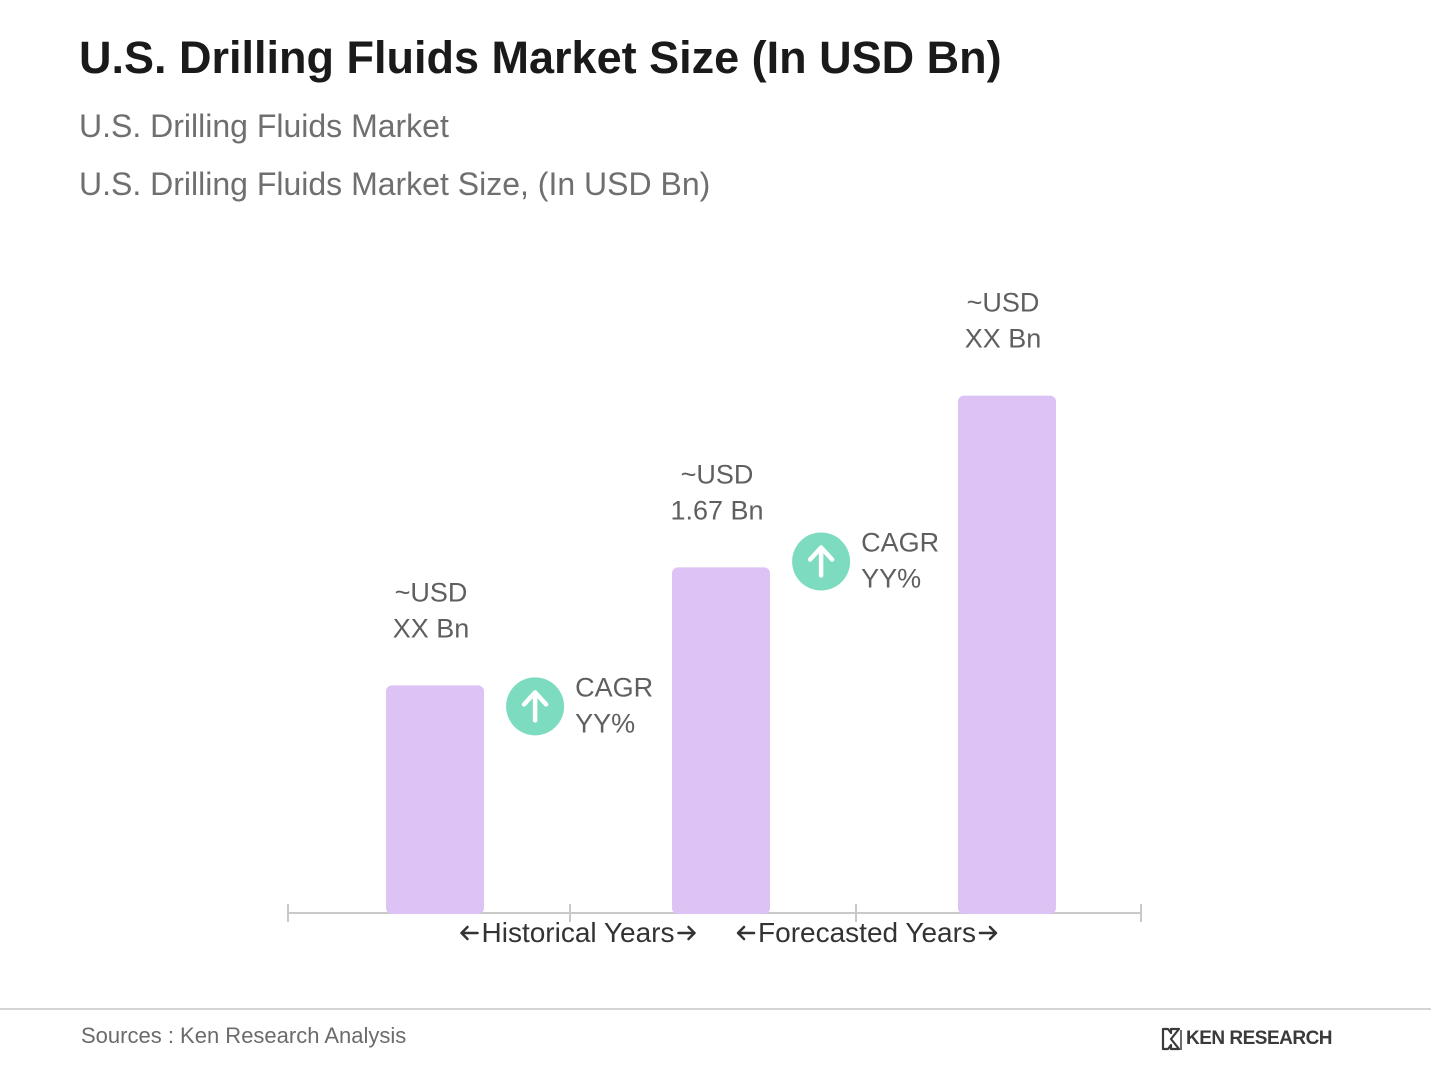  I want to click on period-label-0: Historical Years, so click(578, 932).